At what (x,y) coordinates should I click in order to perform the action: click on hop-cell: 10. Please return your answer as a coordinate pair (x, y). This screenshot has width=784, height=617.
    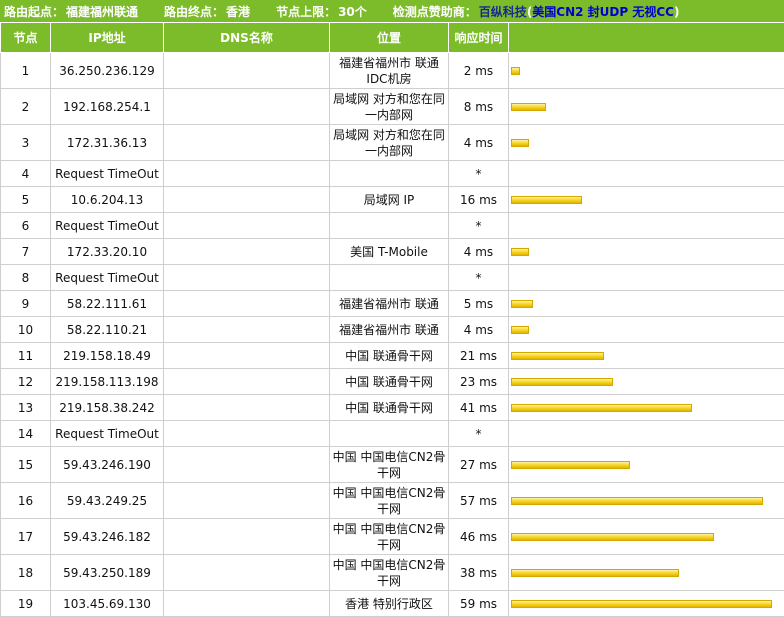
    Looking at the image, I should click on (26, 330).